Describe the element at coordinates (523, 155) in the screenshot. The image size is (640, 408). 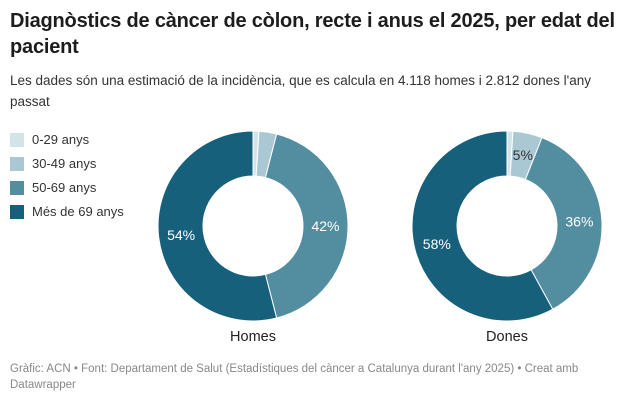
I see `slice-label: 5%` at that location.